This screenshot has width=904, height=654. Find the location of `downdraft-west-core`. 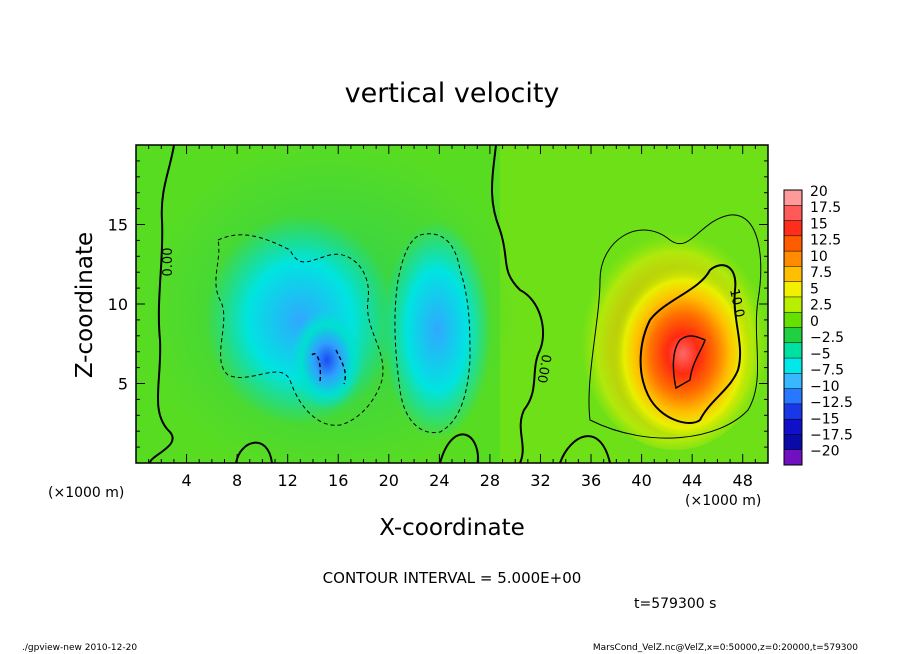

downdraft-west-core is located at coordinates (327, 360).